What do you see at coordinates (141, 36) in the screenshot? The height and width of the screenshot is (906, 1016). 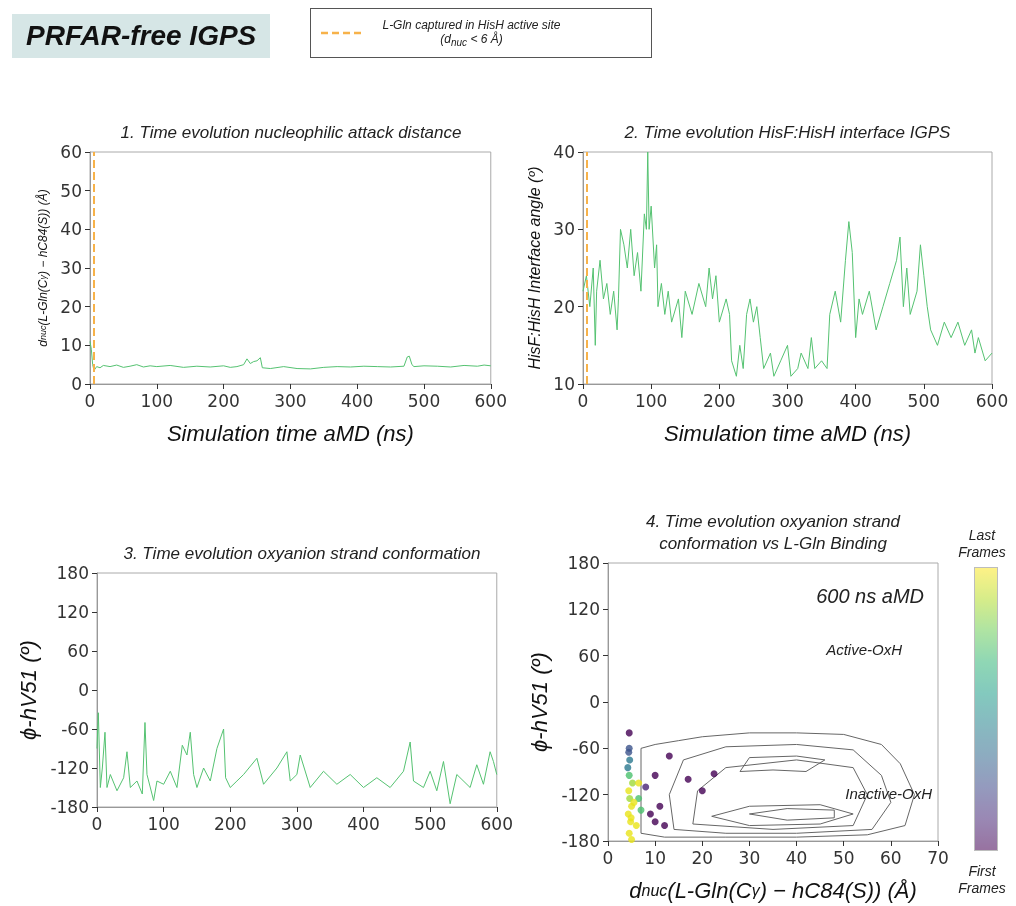 I see `text: PRFAR-free IGPS` at bounding box center [141, 36].